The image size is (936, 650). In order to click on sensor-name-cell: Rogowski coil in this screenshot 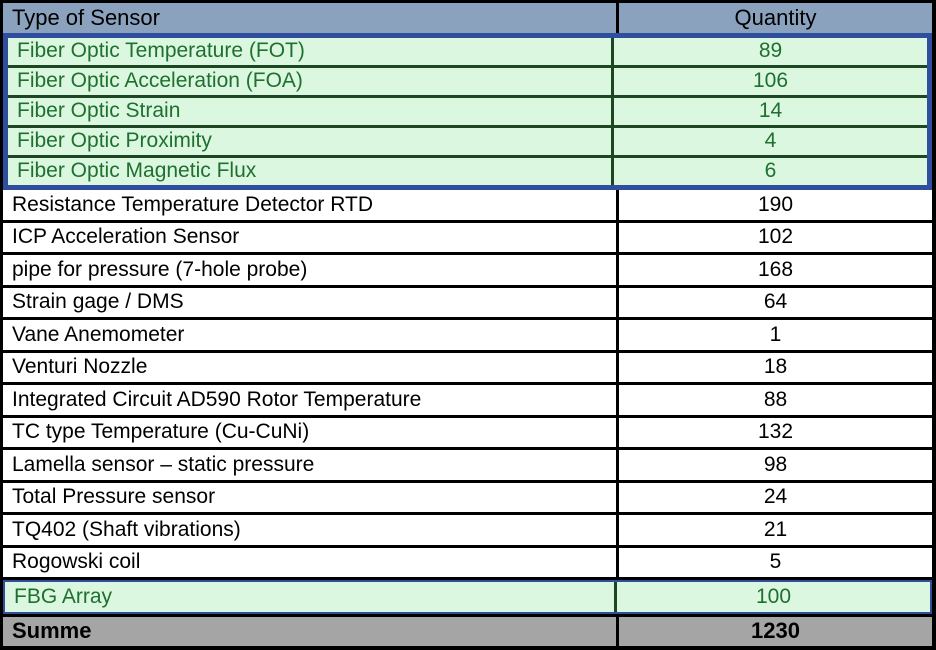, I will do `click(311, 562)`.